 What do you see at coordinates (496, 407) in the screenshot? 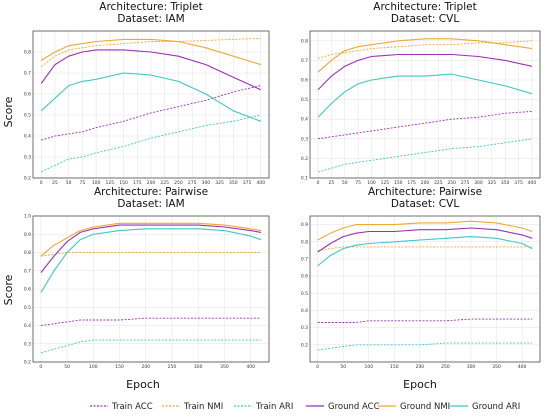
I see `legend-label: Ground ARI` at bounding box center [496, 407].